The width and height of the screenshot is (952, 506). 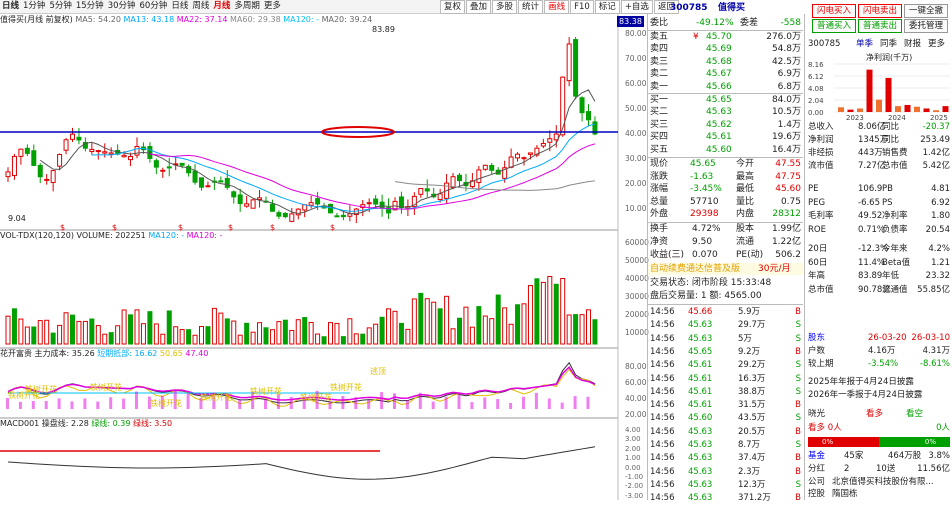 I want to click on stat-row: 外盘 29398 内盘 28312, so click(x=725, y=214).